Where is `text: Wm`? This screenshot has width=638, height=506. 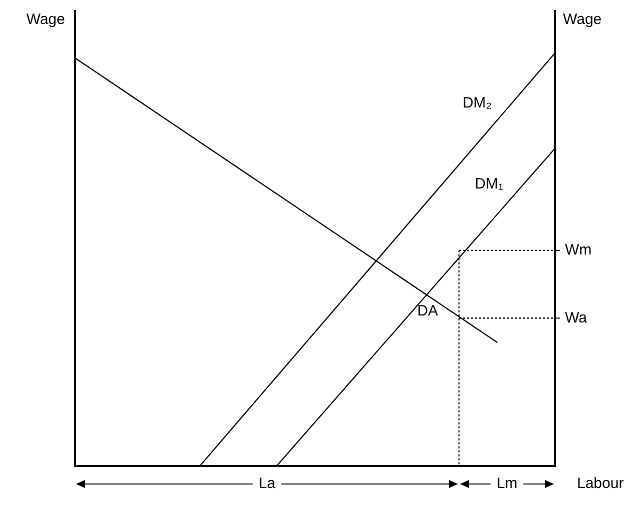
text: Wm is located at coordinates (578, 250).